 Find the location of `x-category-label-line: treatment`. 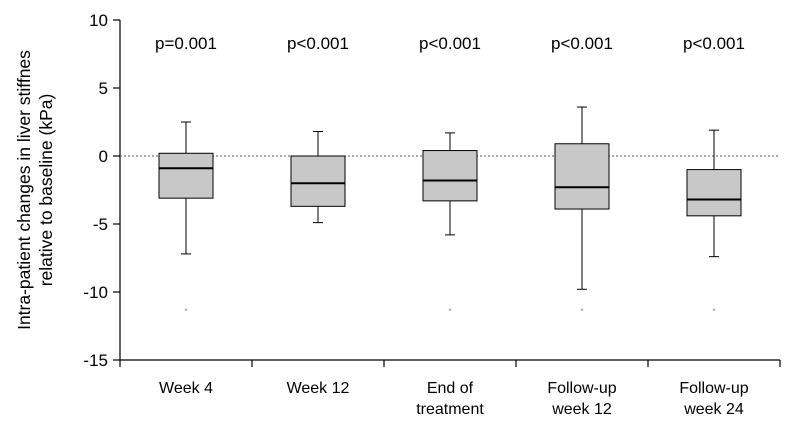

x-category-label-line: treatment is located at coordinates (450, 409).